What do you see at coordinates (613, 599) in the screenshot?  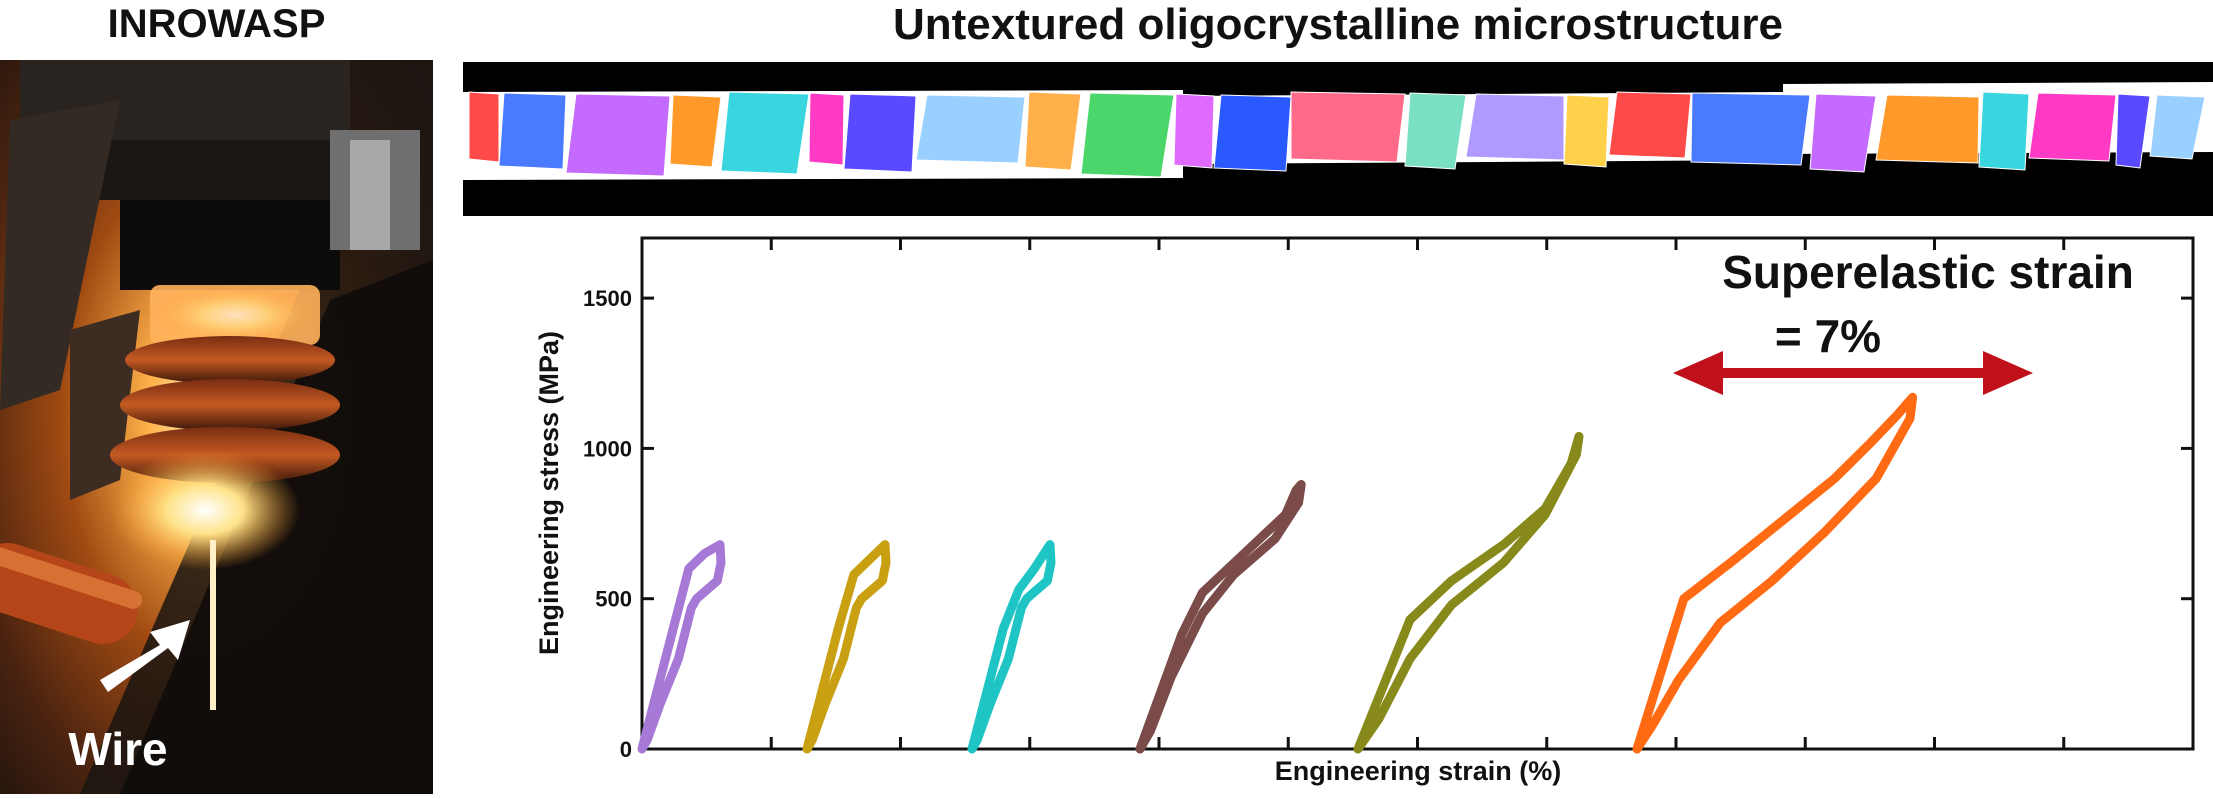 I see `y-tick-label: 500` at bounding box center [613, 599].